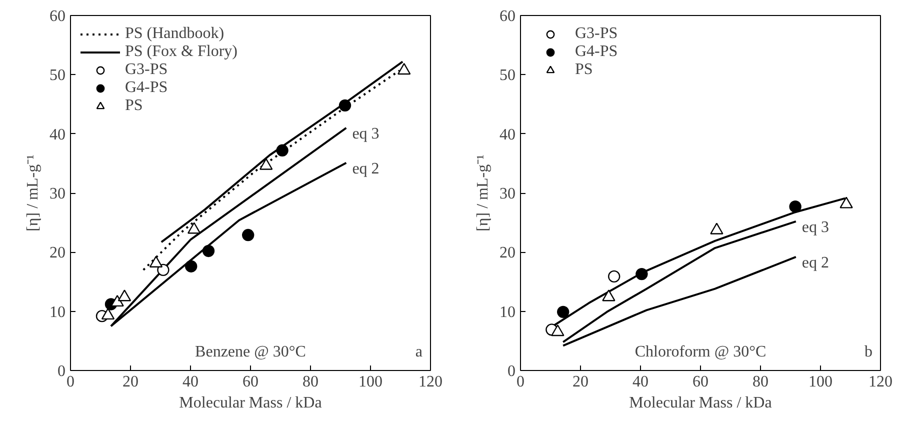  What do you see at coordinates (181, 52) in the screenshot?
I see `legend-label: PS (Fox & Flory)` at bounding box center [181, 52].